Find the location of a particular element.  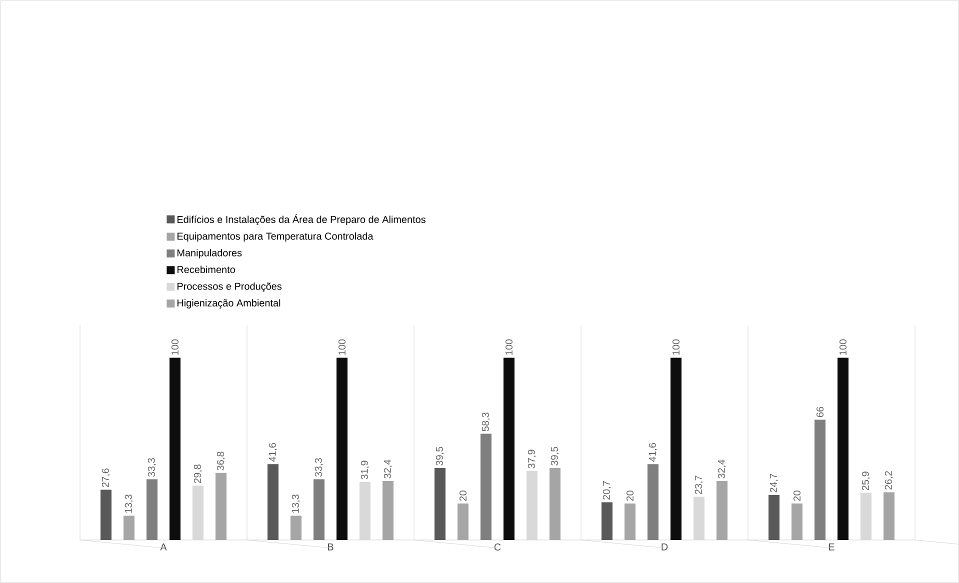

data-label: 58,3 is located at coordinates (486, 422).